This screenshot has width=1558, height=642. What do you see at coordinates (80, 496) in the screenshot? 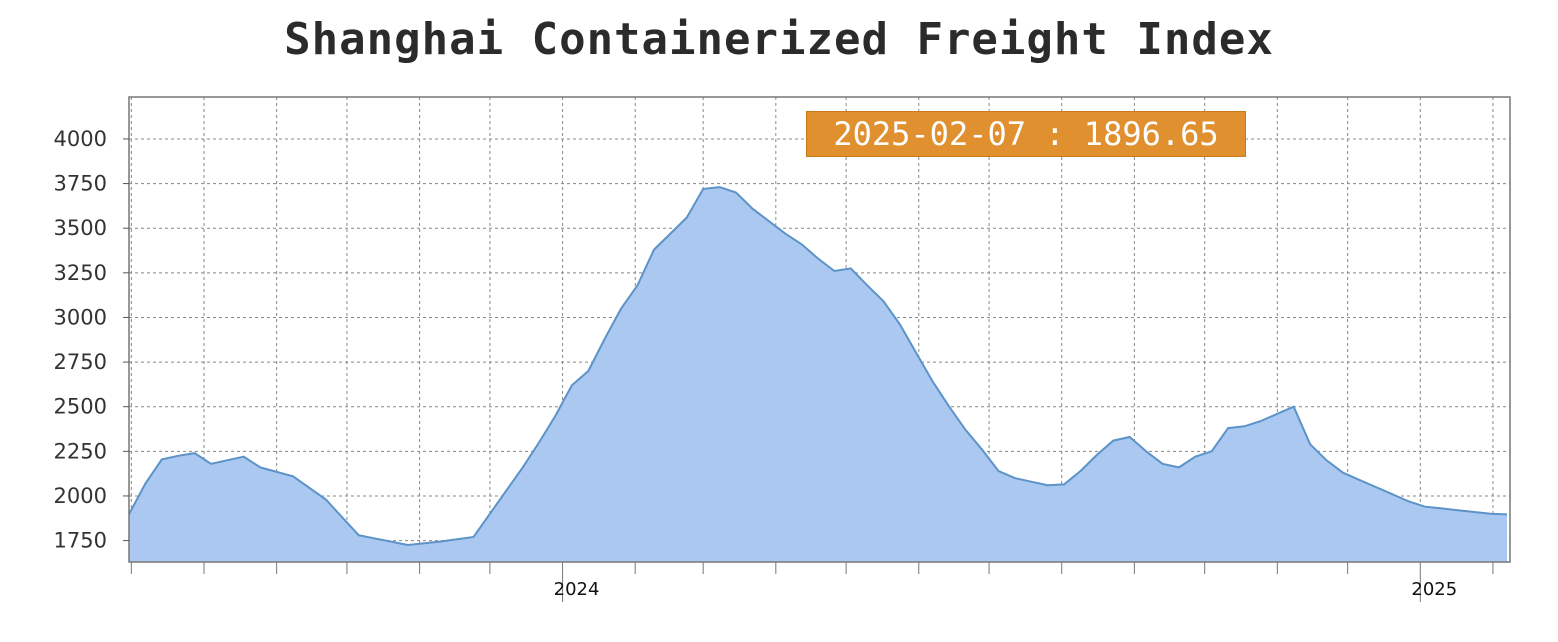
I see `y-tick-label: 2000` at bounding box center [80, 496].